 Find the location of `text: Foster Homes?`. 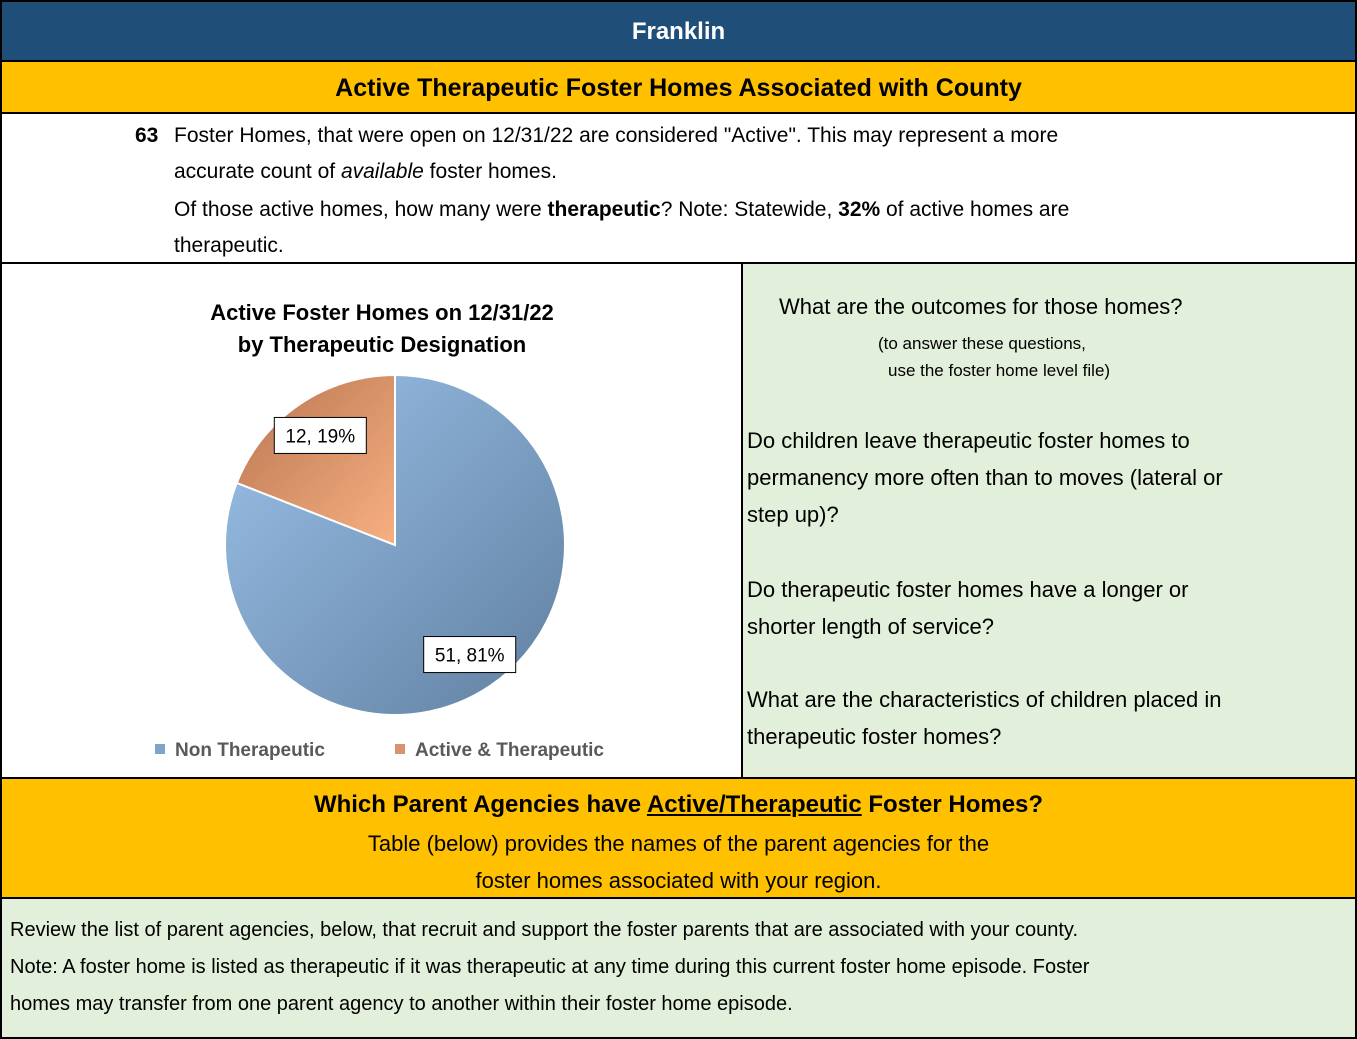

text: Foster Homes? is located at coordinates (952, 804).